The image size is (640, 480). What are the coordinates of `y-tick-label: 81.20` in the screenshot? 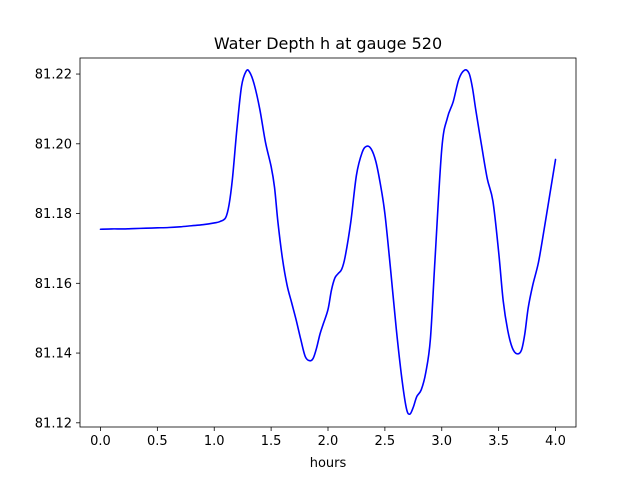 It's located at (53, 144).